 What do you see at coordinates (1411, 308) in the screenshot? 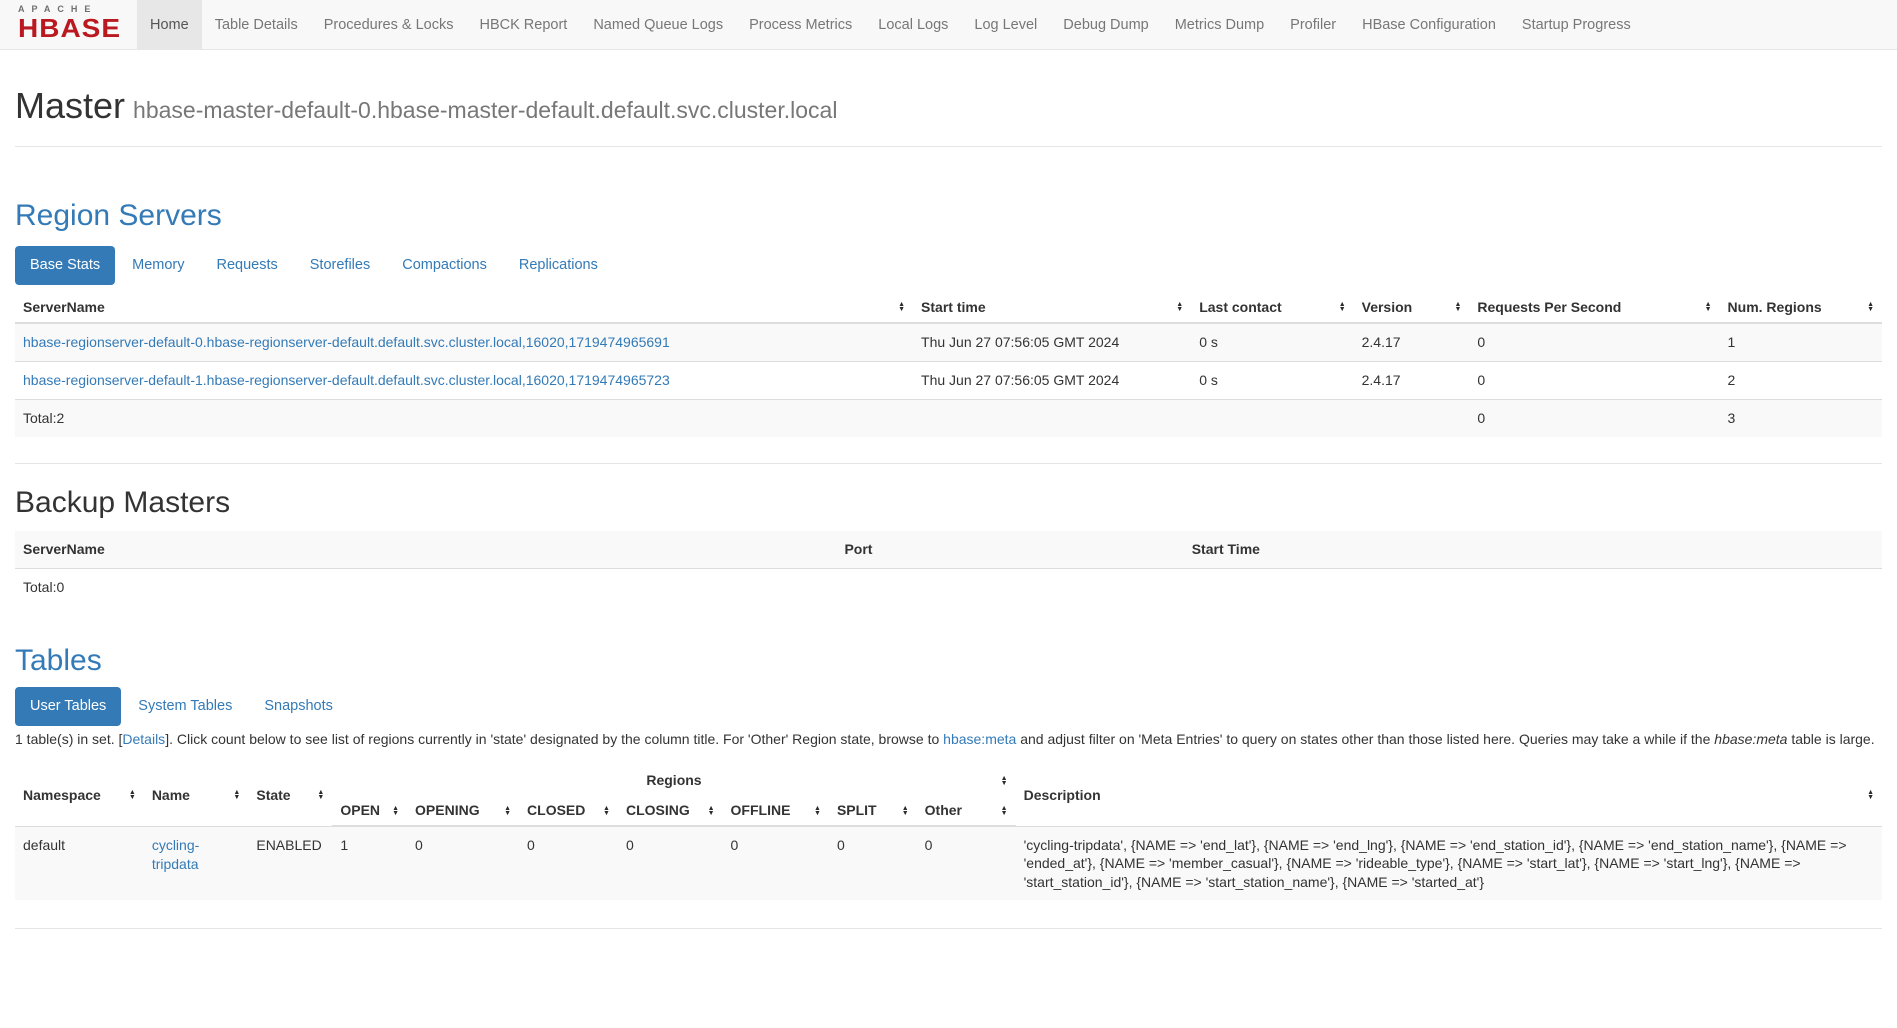
I see `col-version: Version ▲ ▼` at bounding box center [1411, 308].